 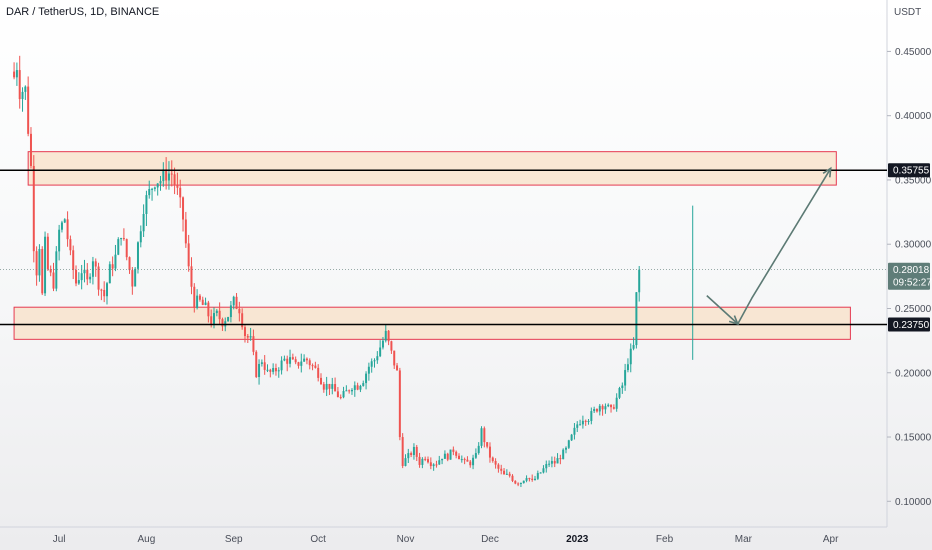 I want to click on axis-unit-label: USDT, so click(x=907, y=12).